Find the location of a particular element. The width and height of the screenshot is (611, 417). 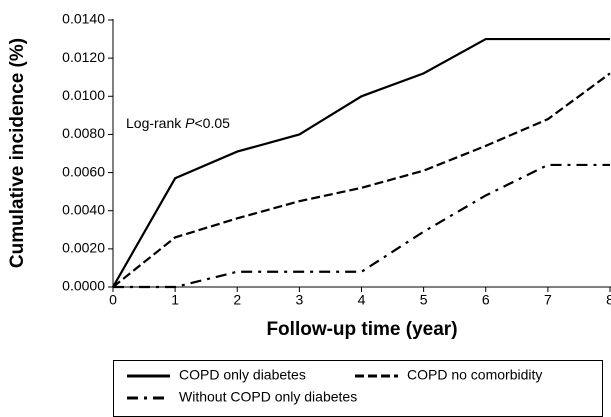

annotation-text: <0.05 is located at coordinates (213, 123).